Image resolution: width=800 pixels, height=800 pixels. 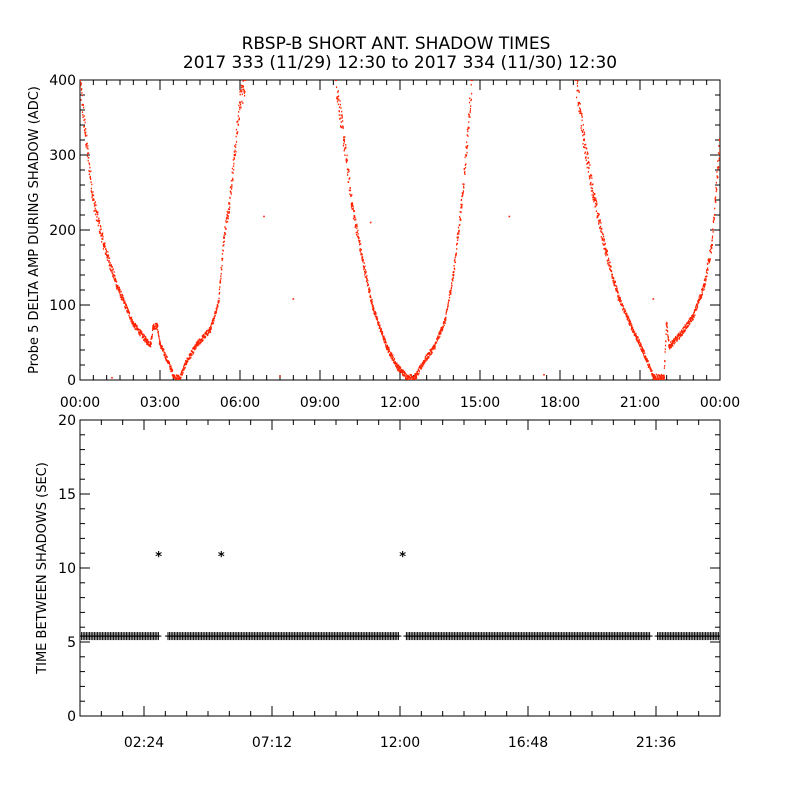 What do you see at coordinates (62, 231) in the screenshot?
I see `top-y-tick-label: 200` at bounding box center [62, 231].